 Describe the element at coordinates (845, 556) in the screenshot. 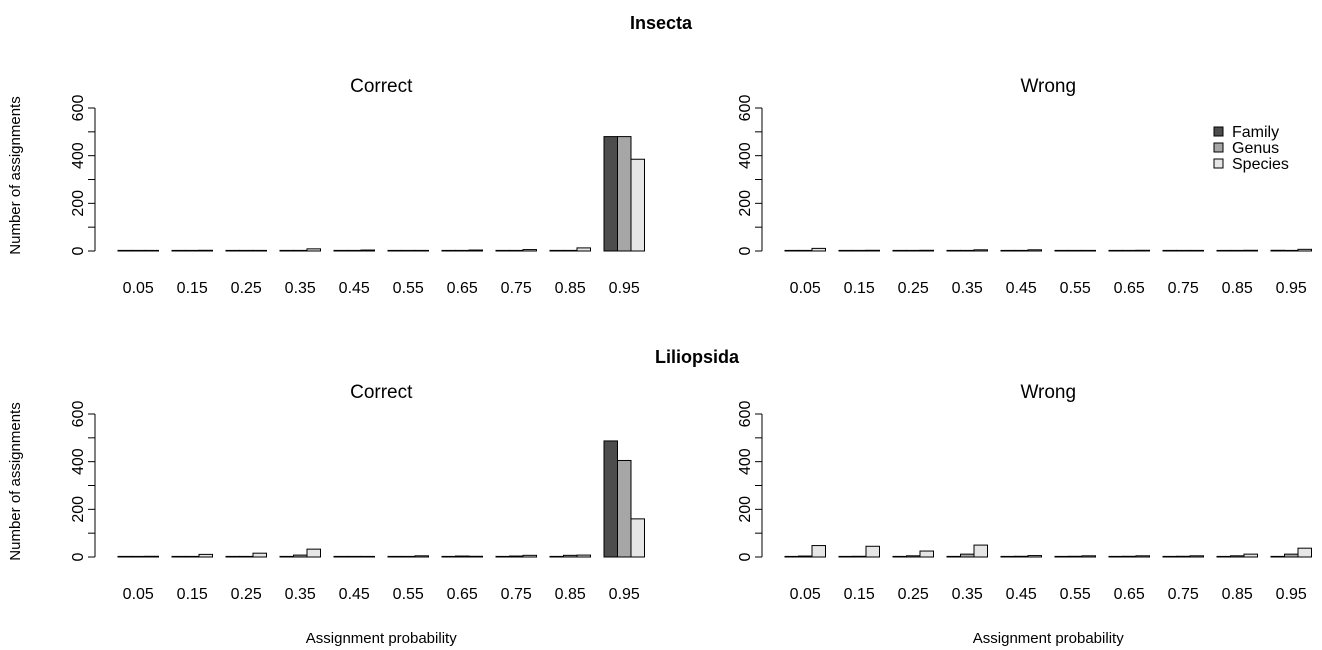

I see `bar-family-0.15` at that location.